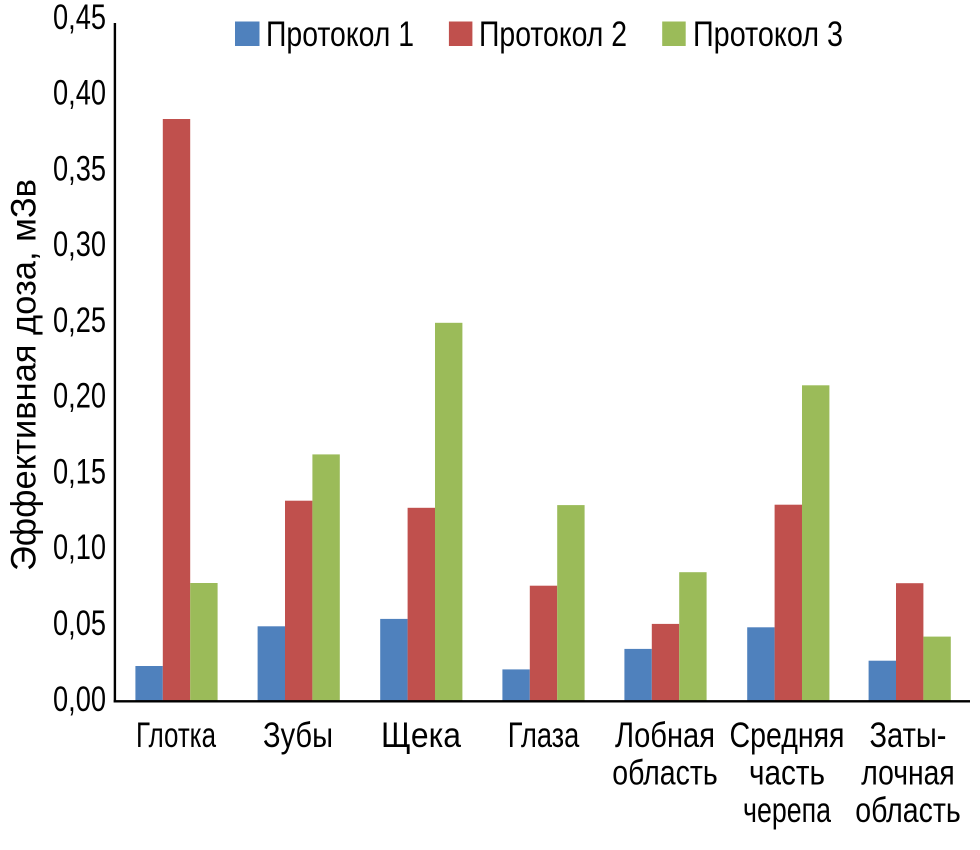 This screenshot has height=850, width=980. What do you see at coordinates (553, 34) in the screenshot?
I see `svg-text: Протокол 2` at bounding box center [553, 34].